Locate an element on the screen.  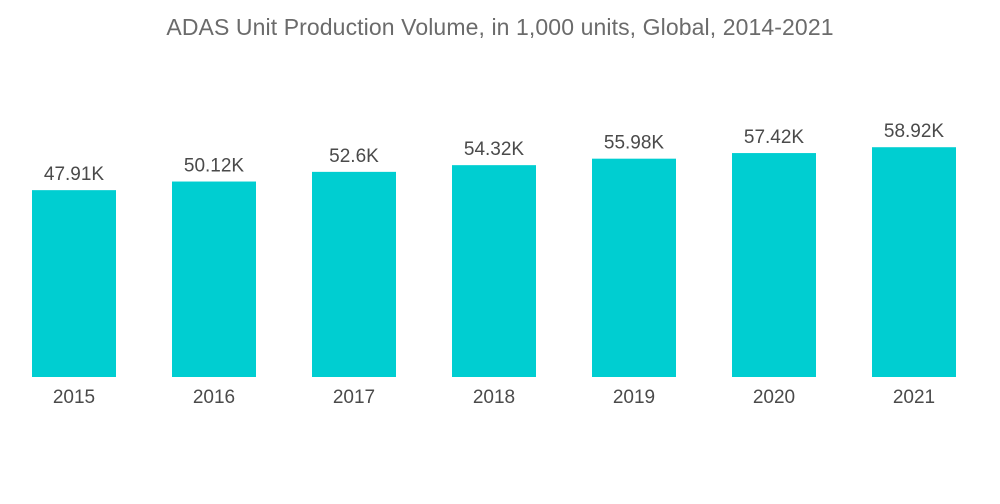
bar-2016 is located at coordinates (214, 279).